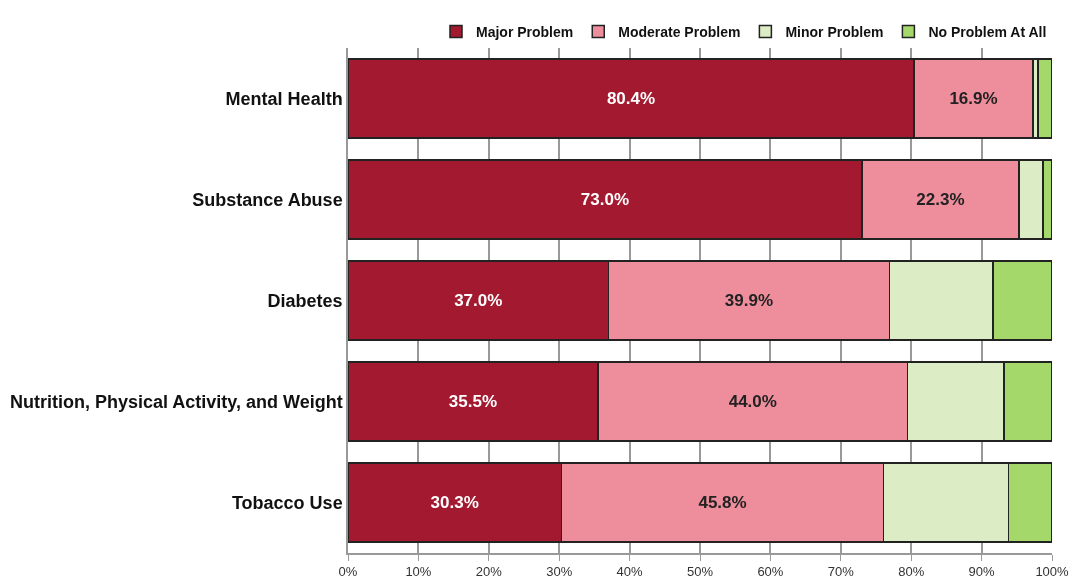 Image resolution: width=1074 pixels, height=585 pixels. Describe the element at coordinates (631, 98) in the screenshot. I see `data-label: 80.4%` at that location.